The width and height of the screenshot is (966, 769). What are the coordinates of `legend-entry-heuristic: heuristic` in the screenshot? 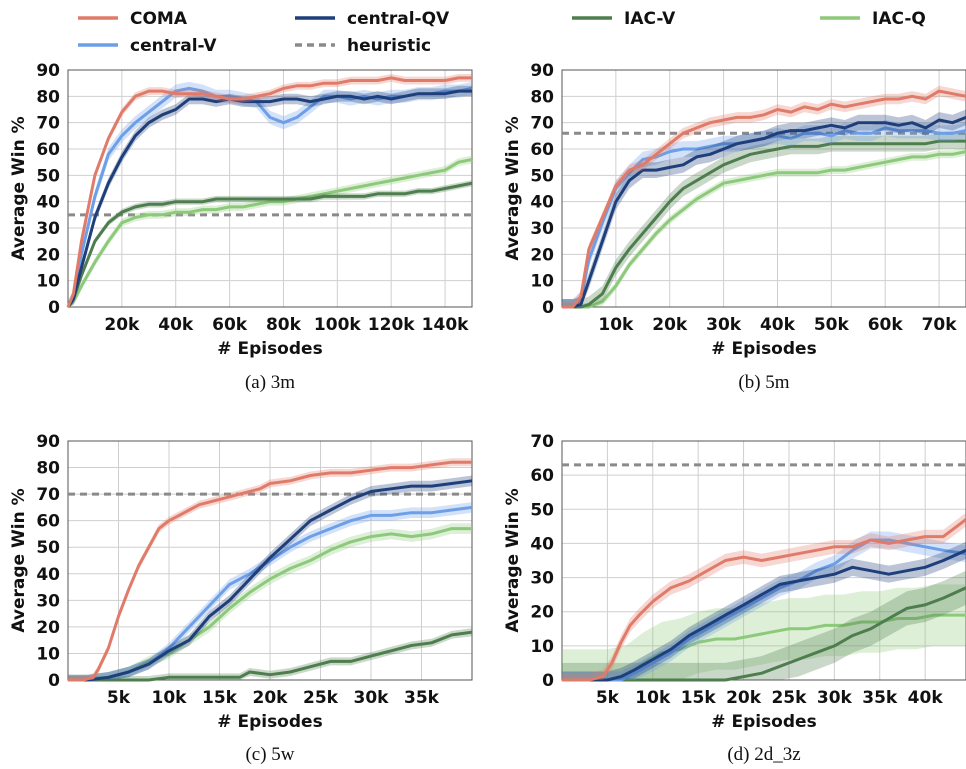 It's located at (363, 46).